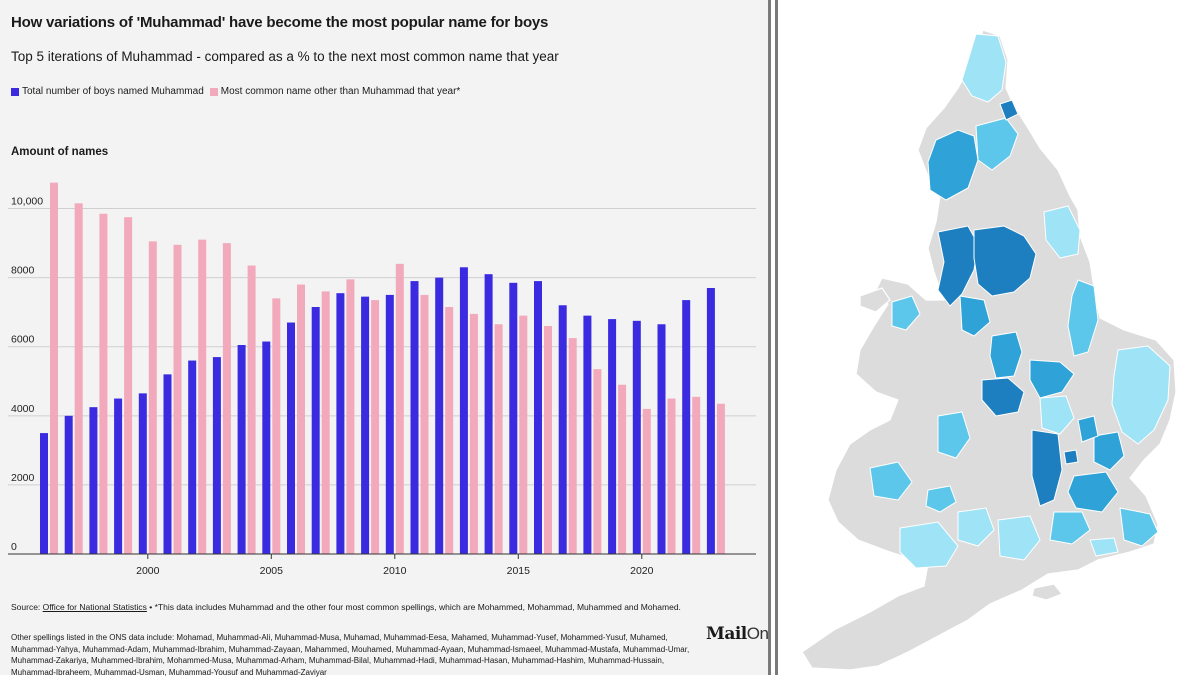  I want to click on map-anglesey, so click(875, 300).